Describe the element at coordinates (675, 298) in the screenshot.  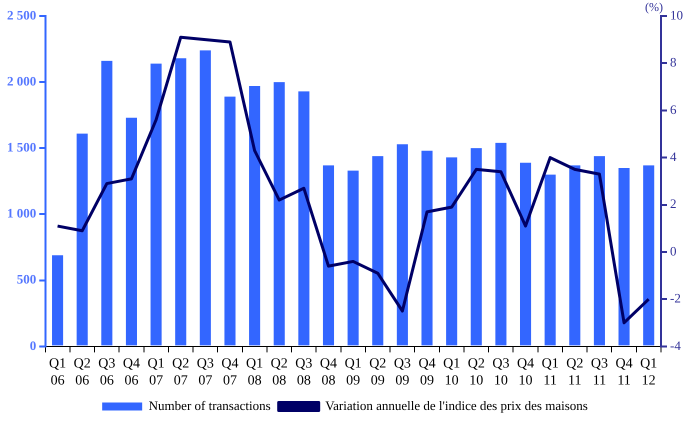
I see `y2-tick-label: -2` at that location.